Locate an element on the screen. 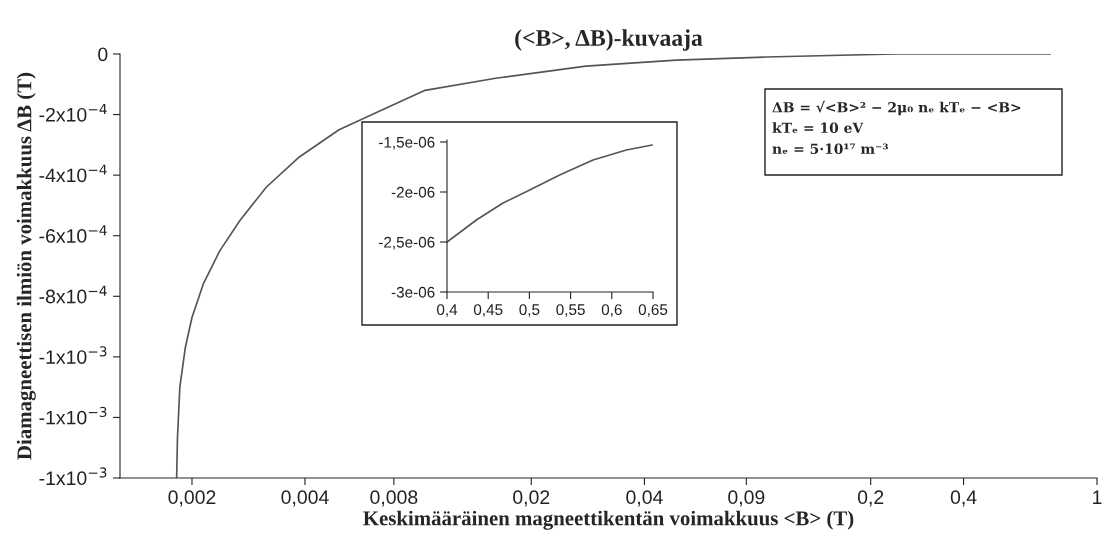  annotation: kTₑ = 10 eV is located at coordinates (818, 128).